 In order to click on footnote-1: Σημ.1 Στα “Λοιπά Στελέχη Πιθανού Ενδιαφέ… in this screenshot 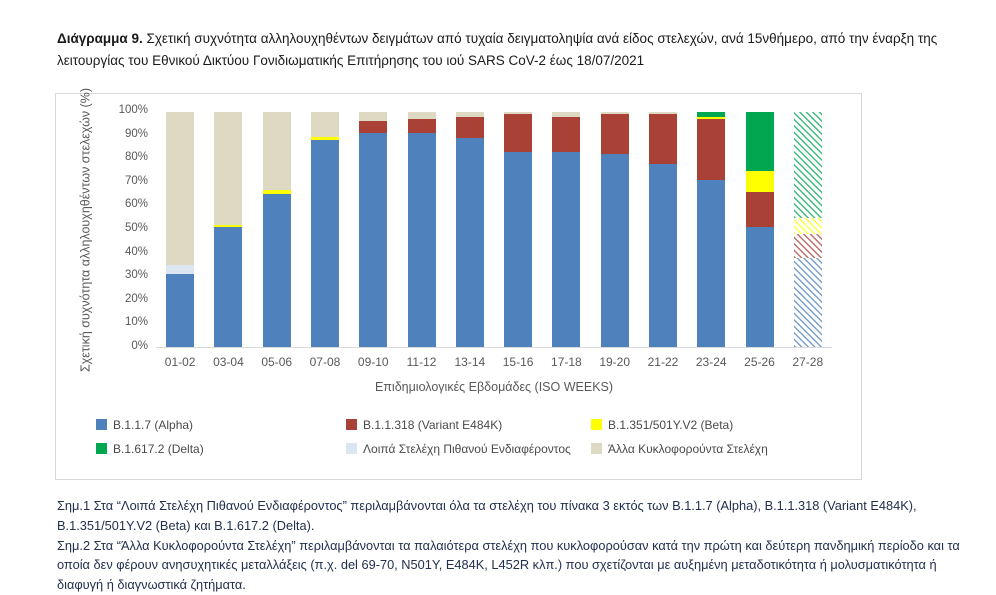, I will do `click(487, 515)`.